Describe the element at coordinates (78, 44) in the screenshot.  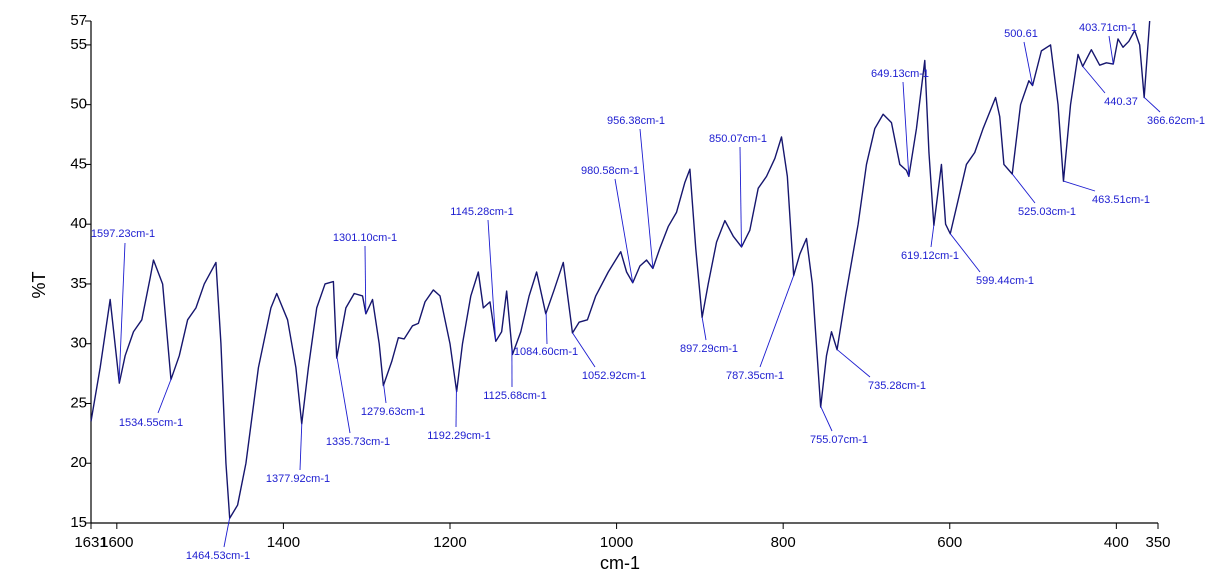
I see `y-tick-label: 55` at that location.